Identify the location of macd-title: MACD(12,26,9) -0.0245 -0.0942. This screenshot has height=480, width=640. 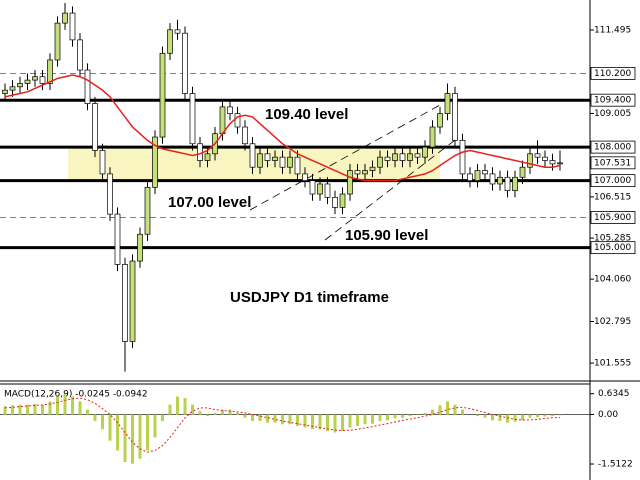
(76, 395).